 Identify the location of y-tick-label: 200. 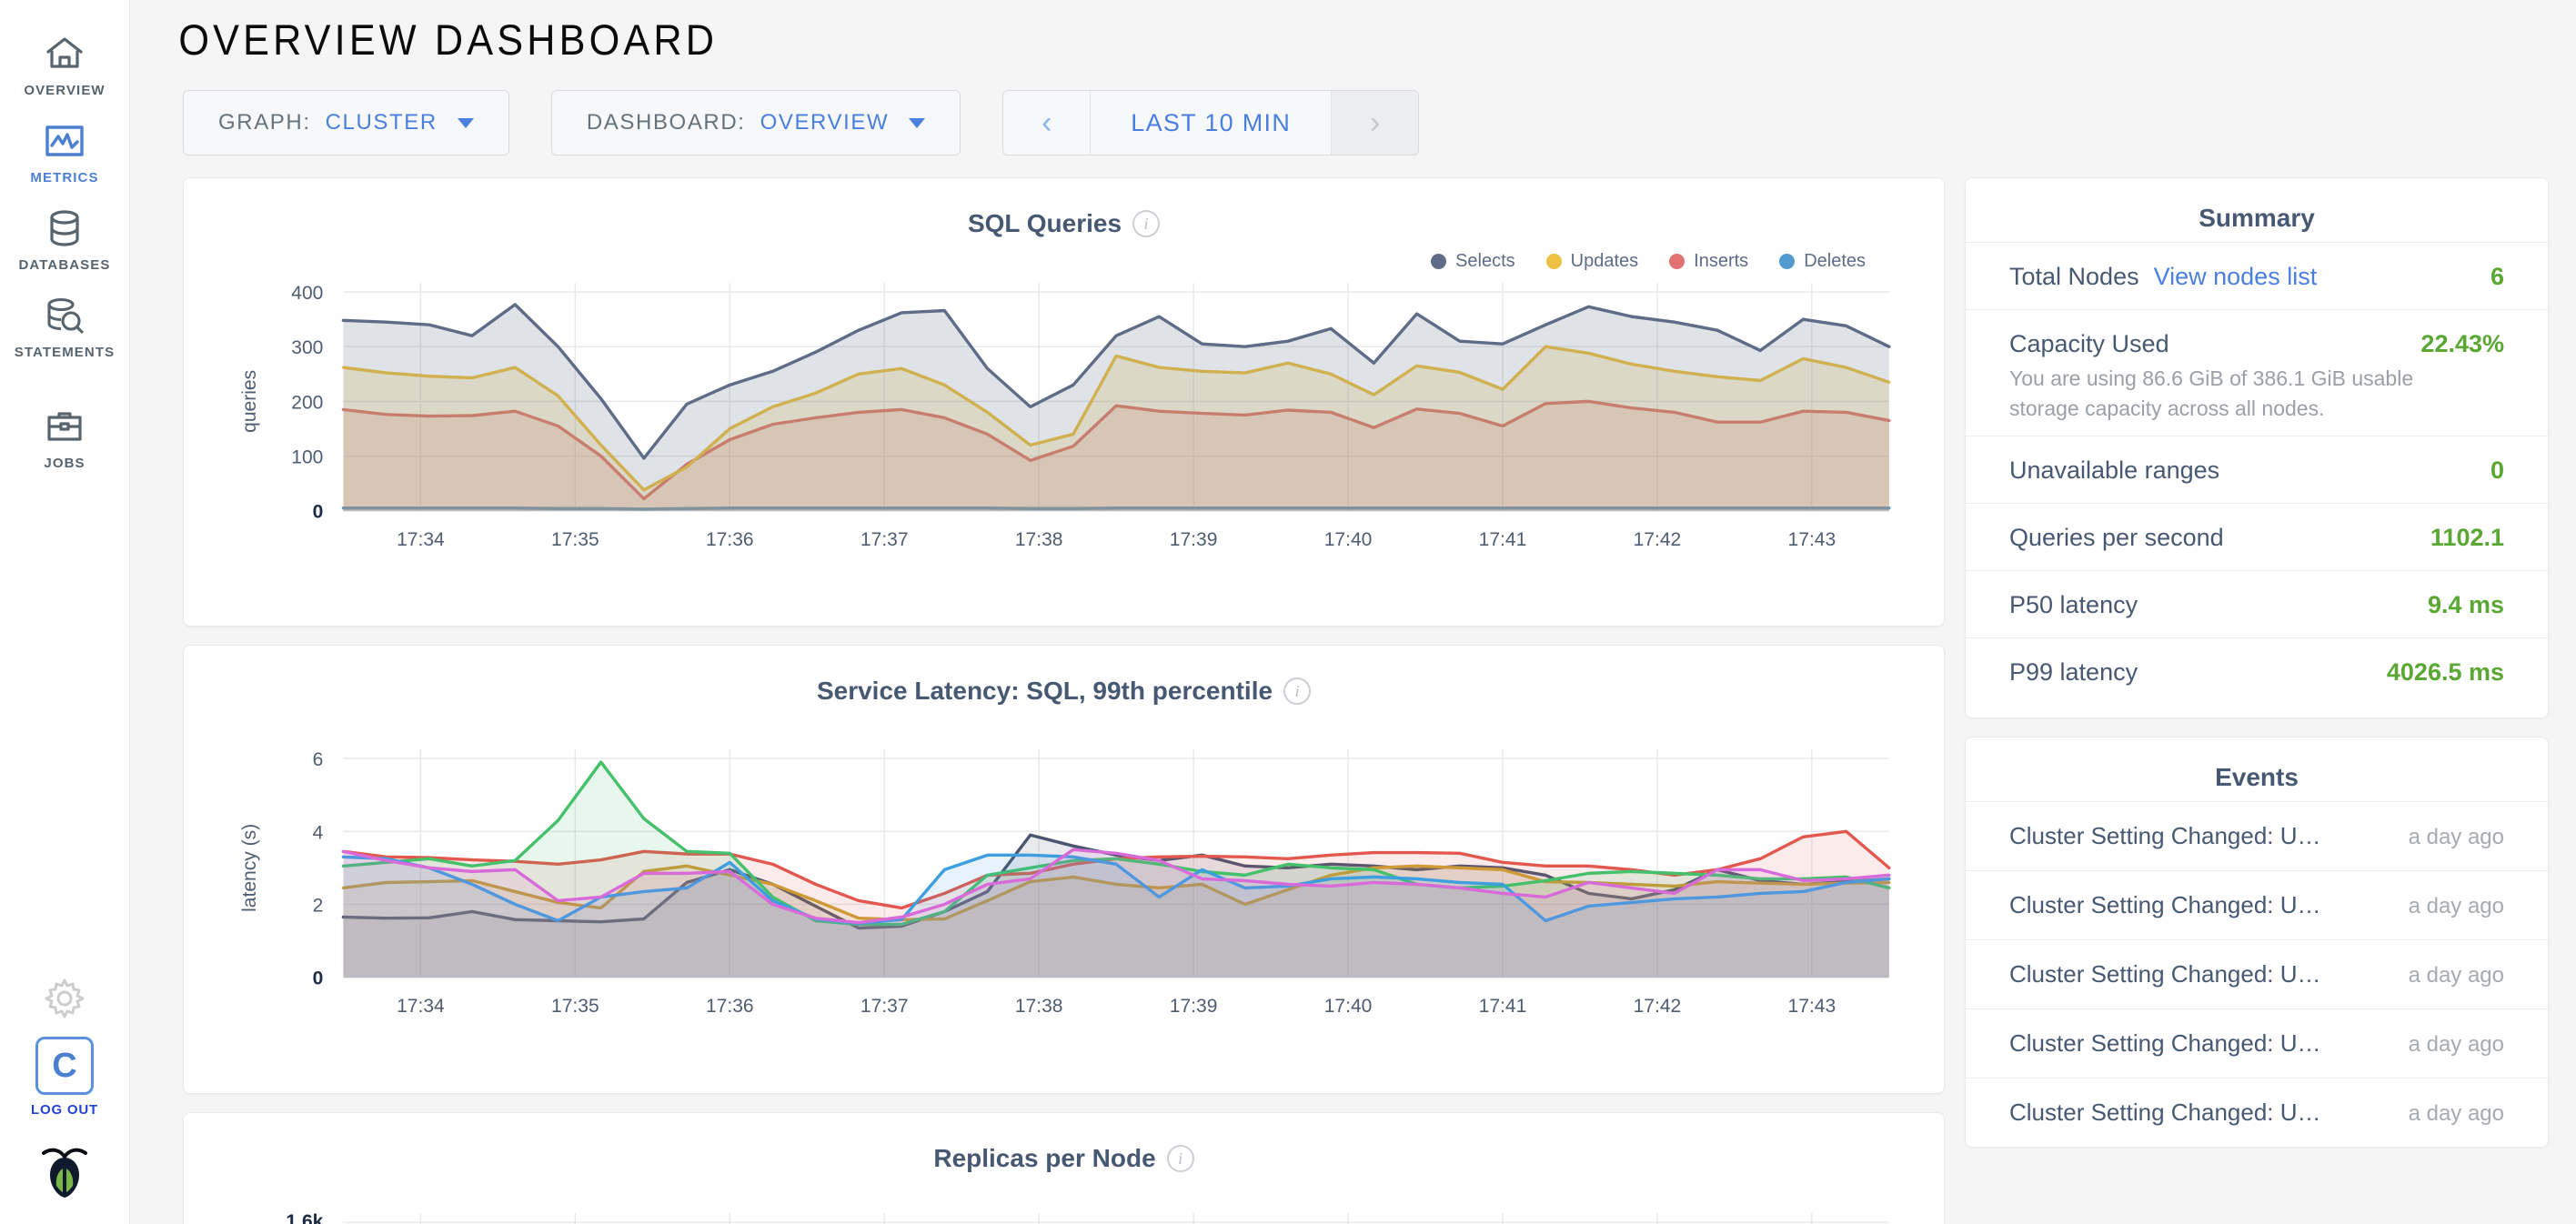
(307, 402).